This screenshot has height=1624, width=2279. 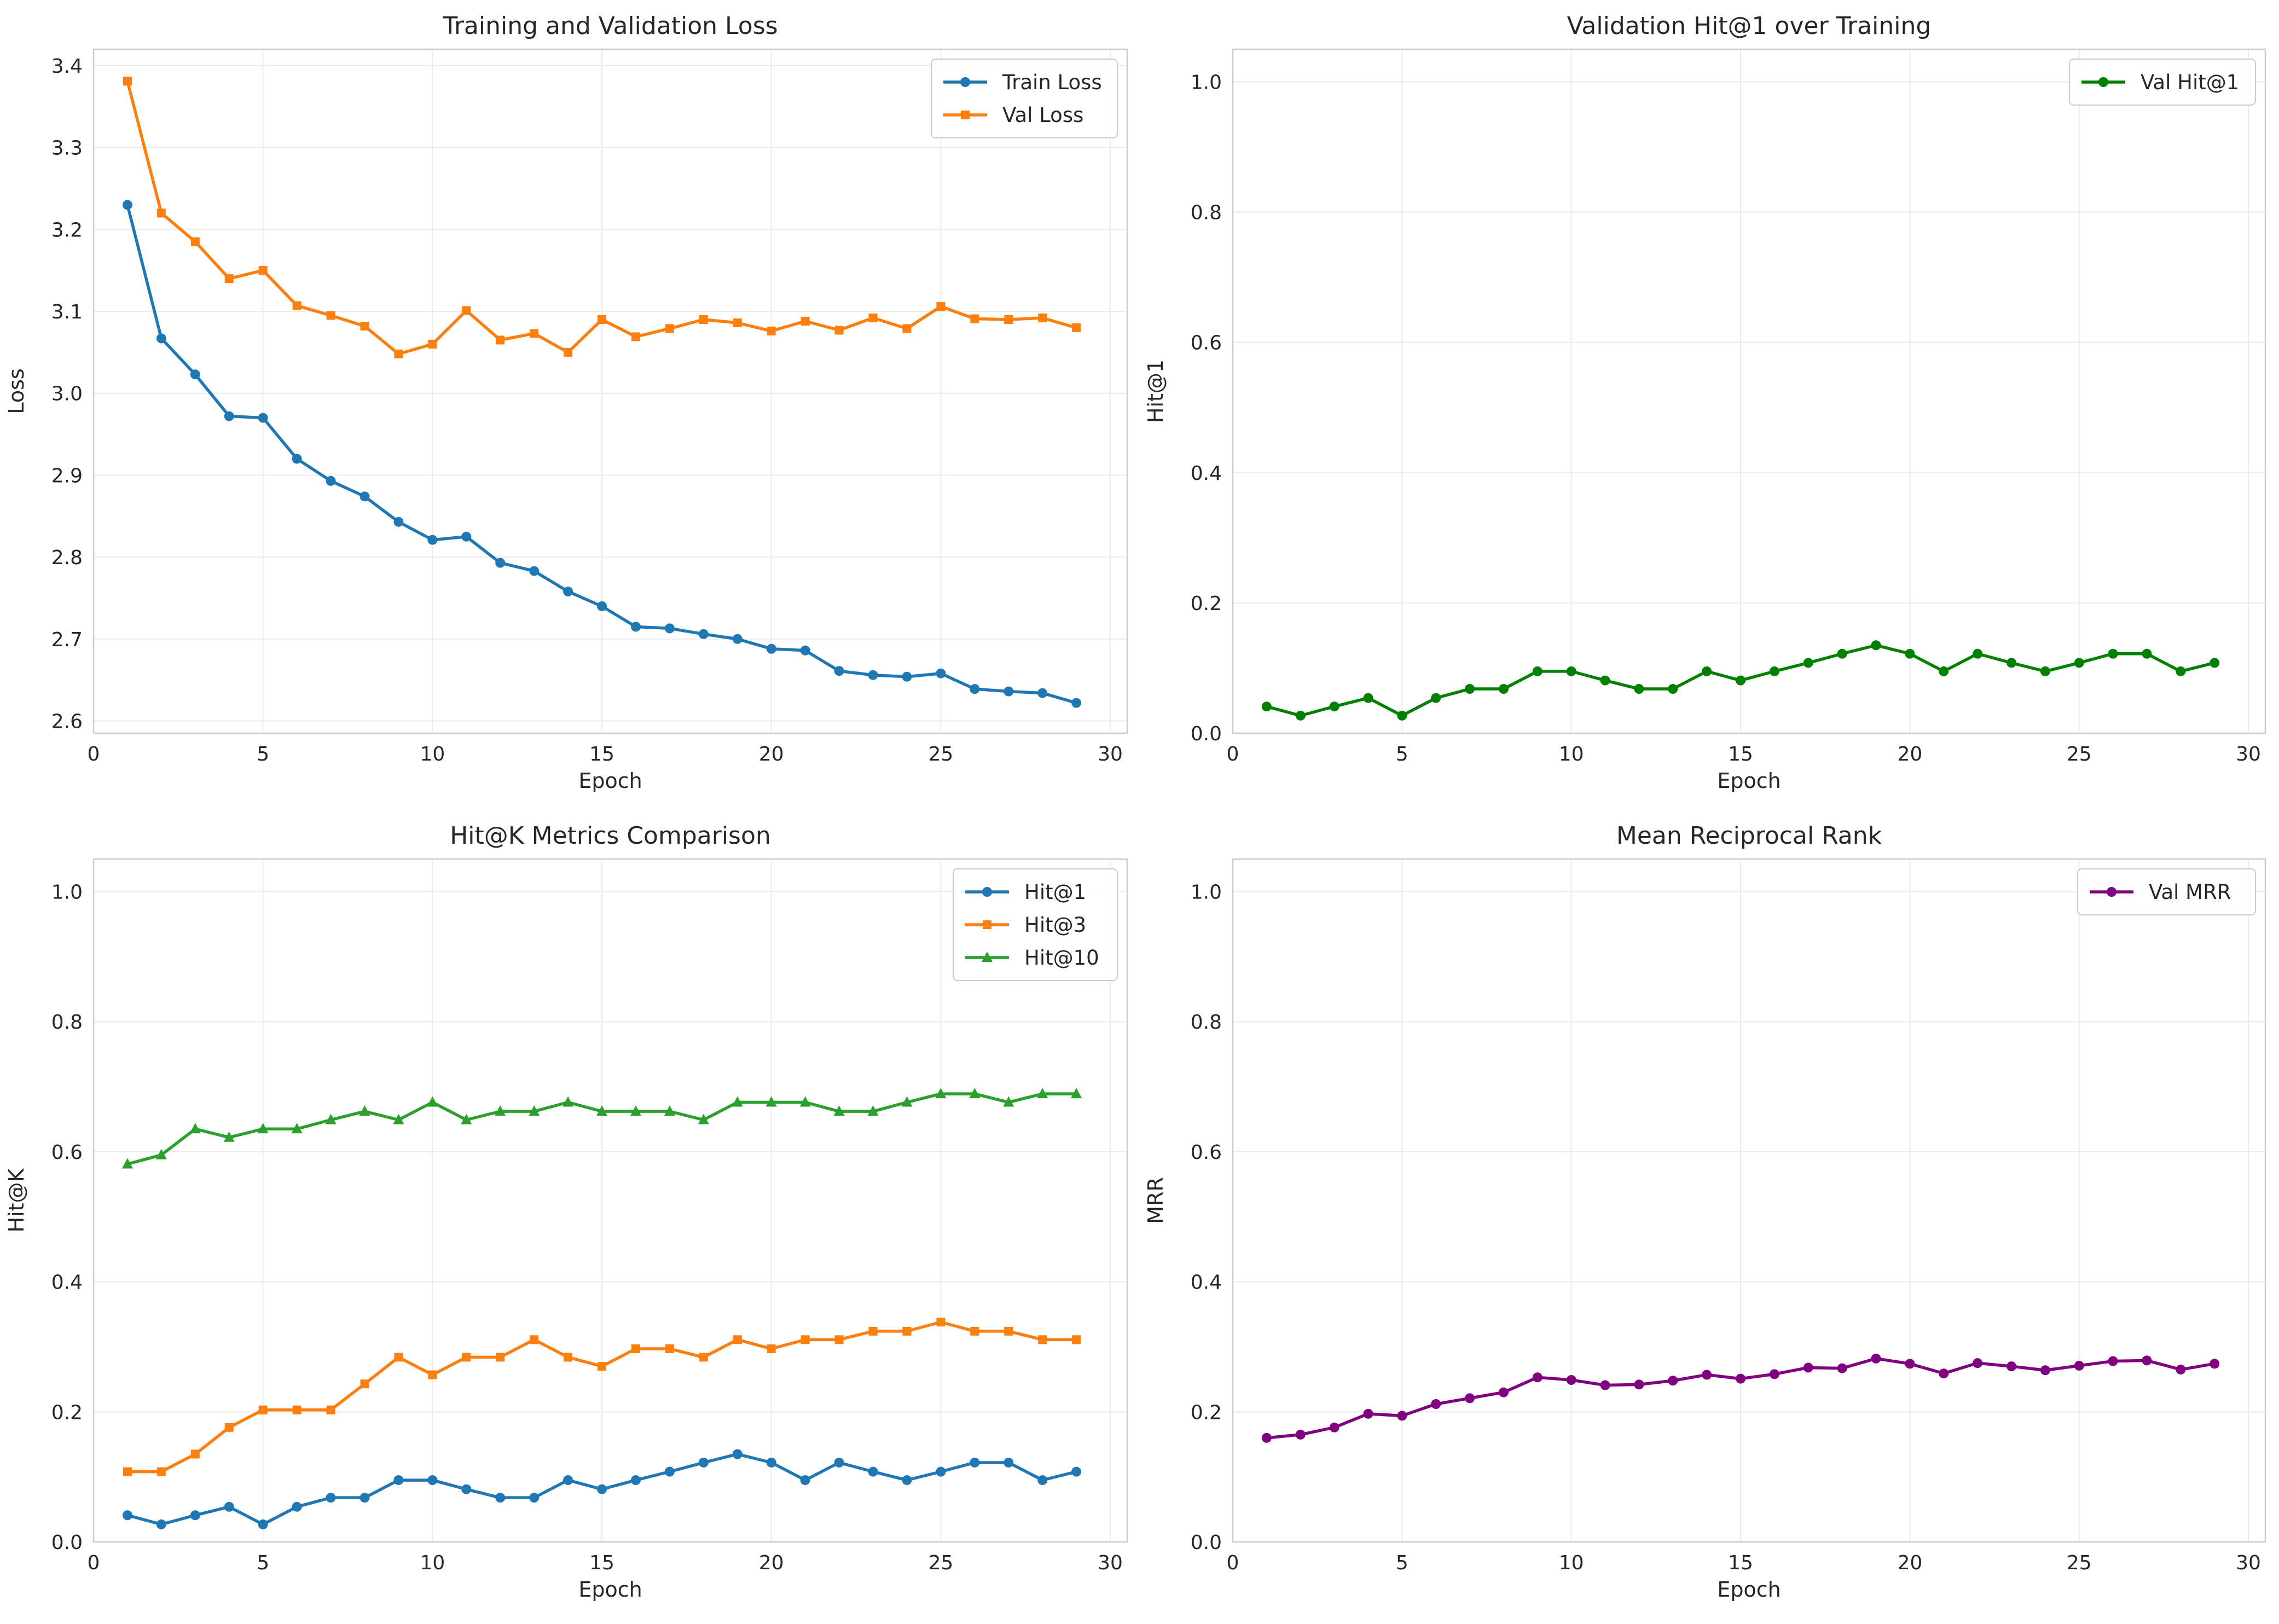 What do you see at coordinates (1206, 1283) in the screenshot?
I see `y-tick-label: 0.4` at bounding box center [1206, 1283].